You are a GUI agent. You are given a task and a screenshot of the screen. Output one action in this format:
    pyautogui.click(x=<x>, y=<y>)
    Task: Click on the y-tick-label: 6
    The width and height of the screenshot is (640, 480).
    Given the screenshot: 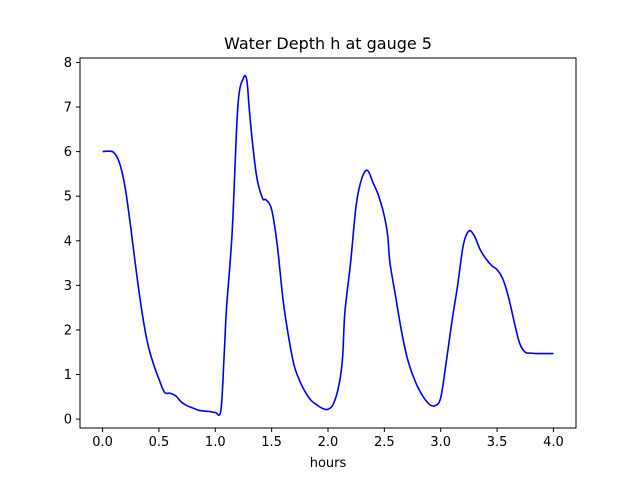 What is the action you would take?
    pyautogui.click(x=68, y=152)
    